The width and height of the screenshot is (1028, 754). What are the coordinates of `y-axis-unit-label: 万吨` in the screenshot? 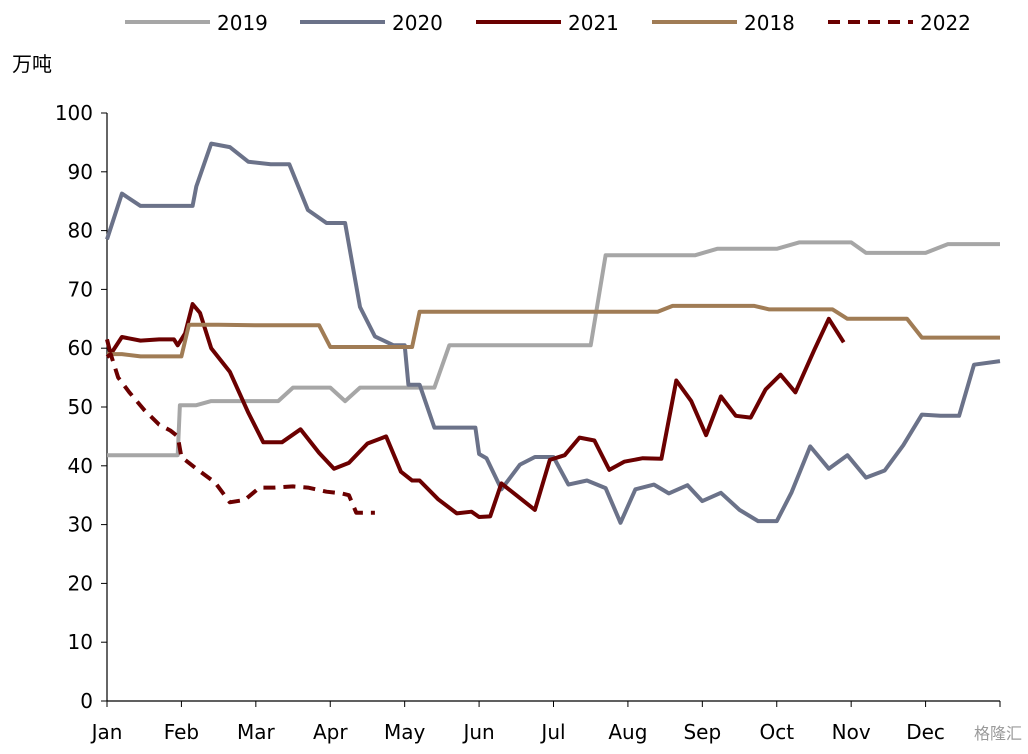 It's located at (32, 64).